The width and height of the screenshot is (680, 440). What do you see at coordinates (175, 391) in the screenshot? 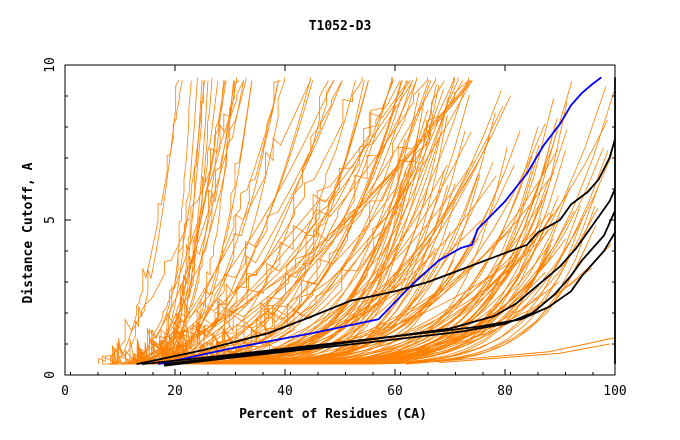
I see `x-tick-label: 20` at bounding box center [175, 391].